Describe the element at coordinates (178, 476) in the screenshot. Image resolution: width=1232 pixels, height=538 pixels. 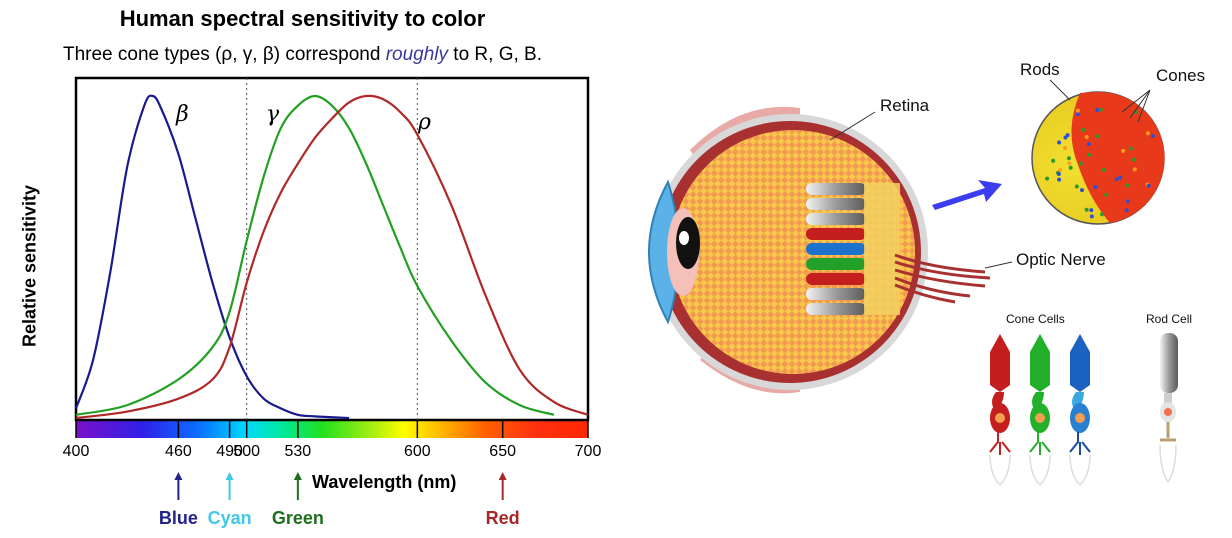
I see `arrowhead-blue` at that location.